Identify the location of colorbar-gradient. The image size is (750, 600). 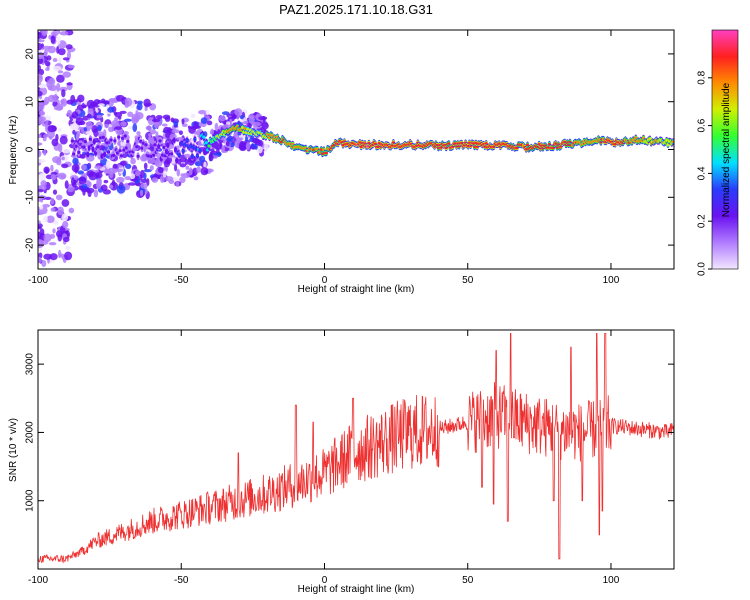
(725, 149).